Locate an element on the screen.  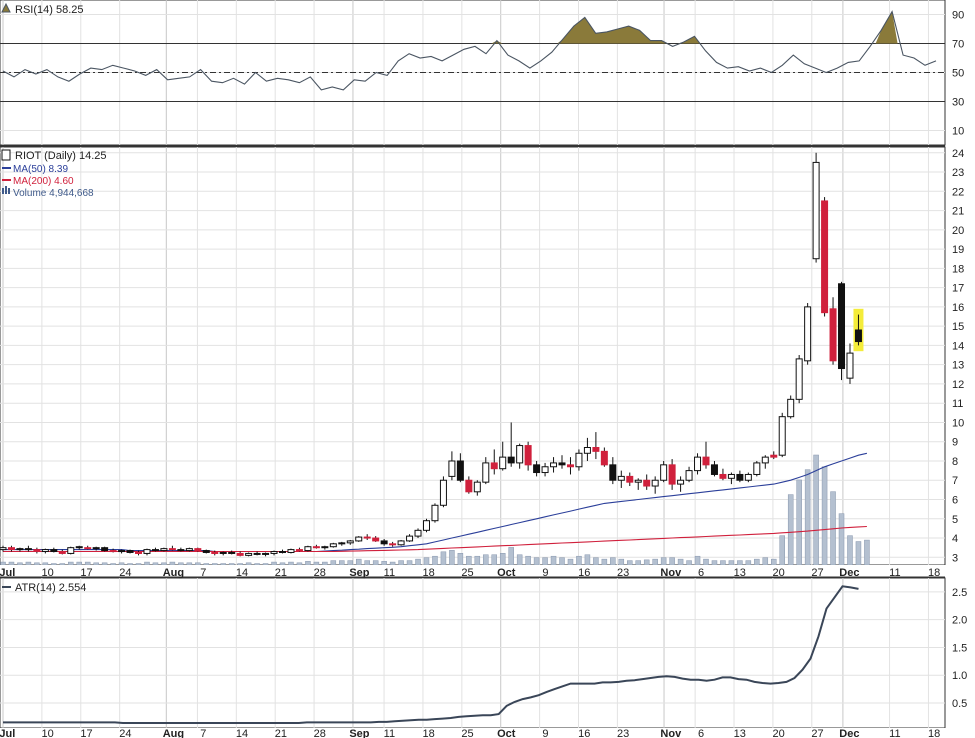
date-label: 9 is located at coordinates (545, 733).